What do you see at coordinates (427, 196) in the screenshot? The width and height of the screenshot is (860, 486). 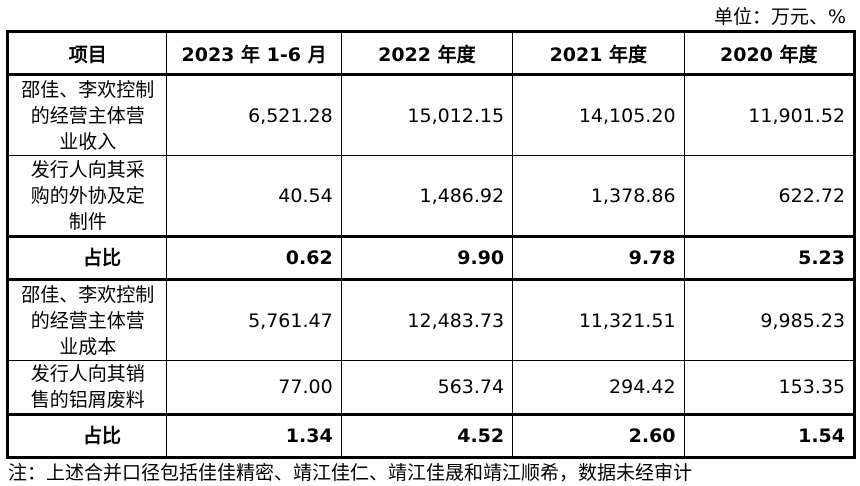 I see `cell-value: 1,486.92` at bounding box center [427, 196].